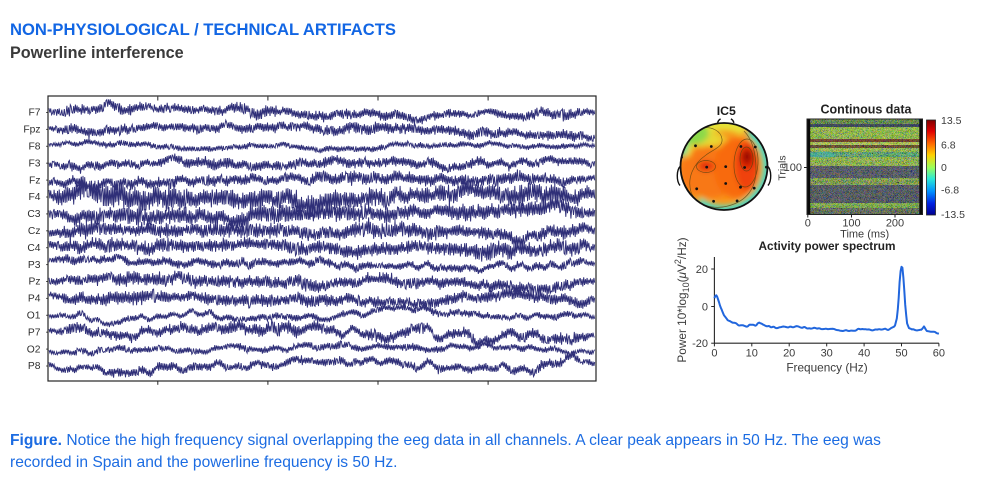  What do you see at coordinates (901, 354) in the screenshot?
I see `svg-text: 50` at bounding box center [901, 354].